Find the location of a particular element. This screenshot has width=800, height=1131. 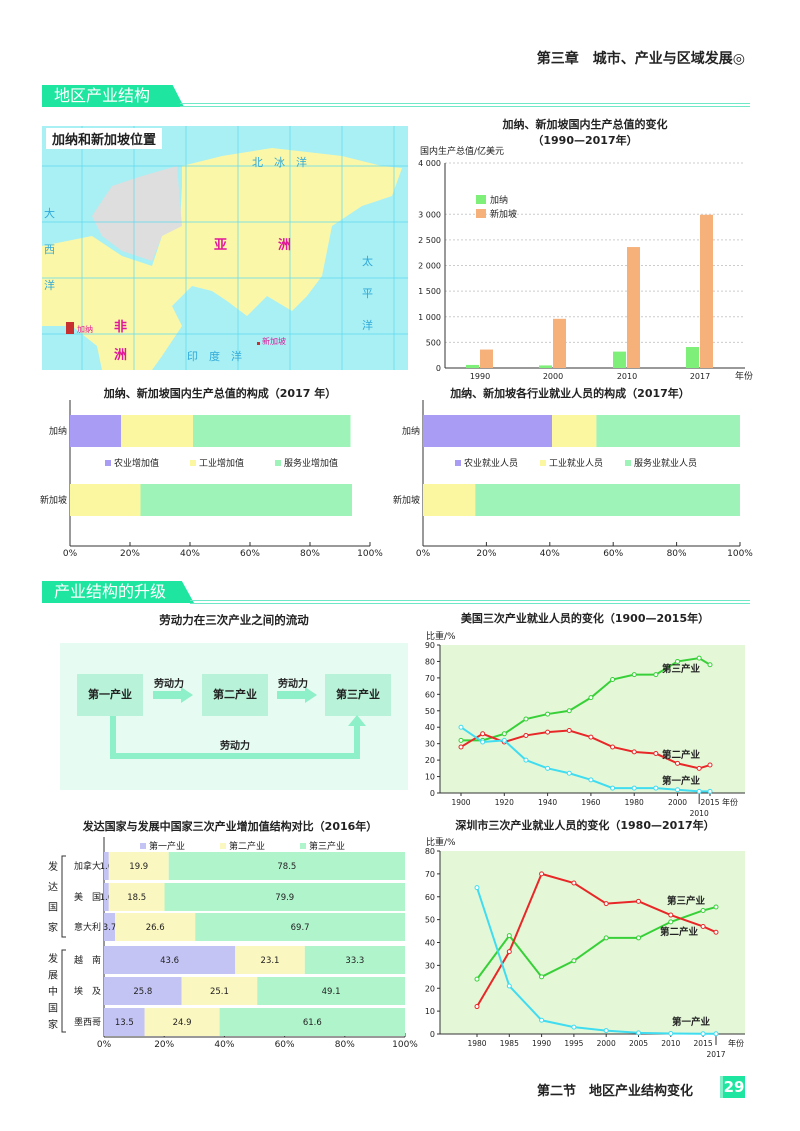

group-label: 家 is located at coordinates (53, 1024).